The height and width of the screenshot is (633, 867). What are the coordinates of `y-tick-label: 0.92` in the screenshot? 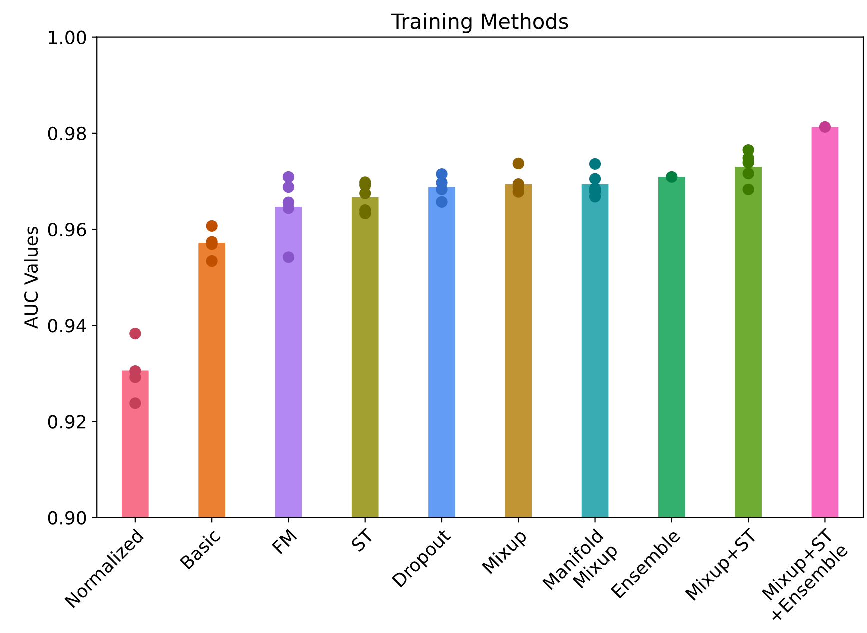 It's located at (67, 422).